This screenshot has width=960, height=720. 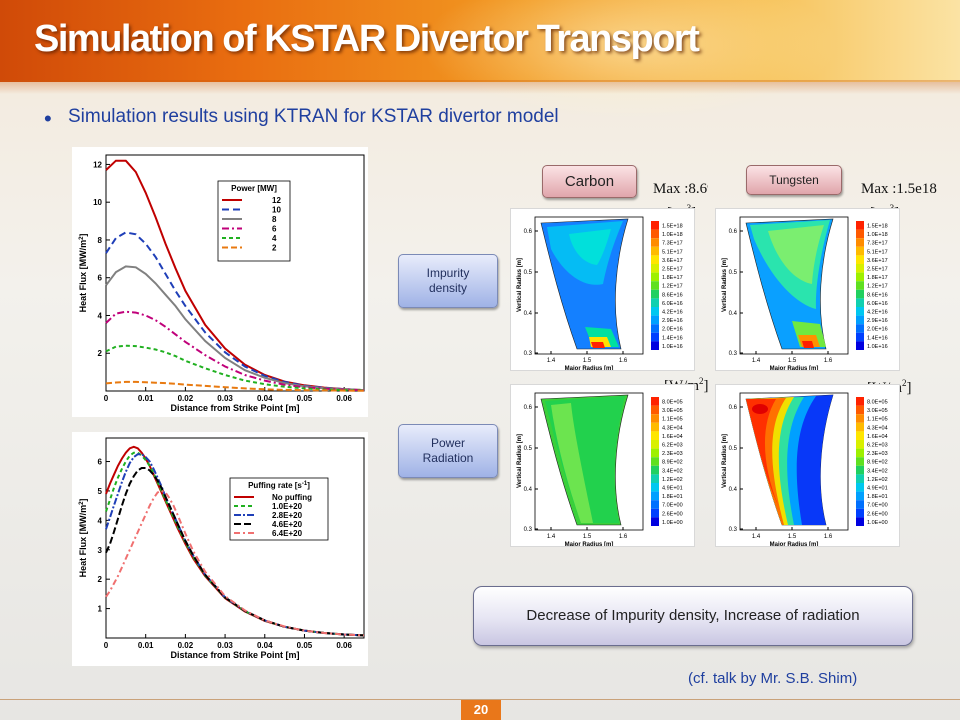 What do you see at coordinates (672, 287) in the screenshot?
I see `map-legend-label: 1.2E+17` at bounding box center [672, 287].